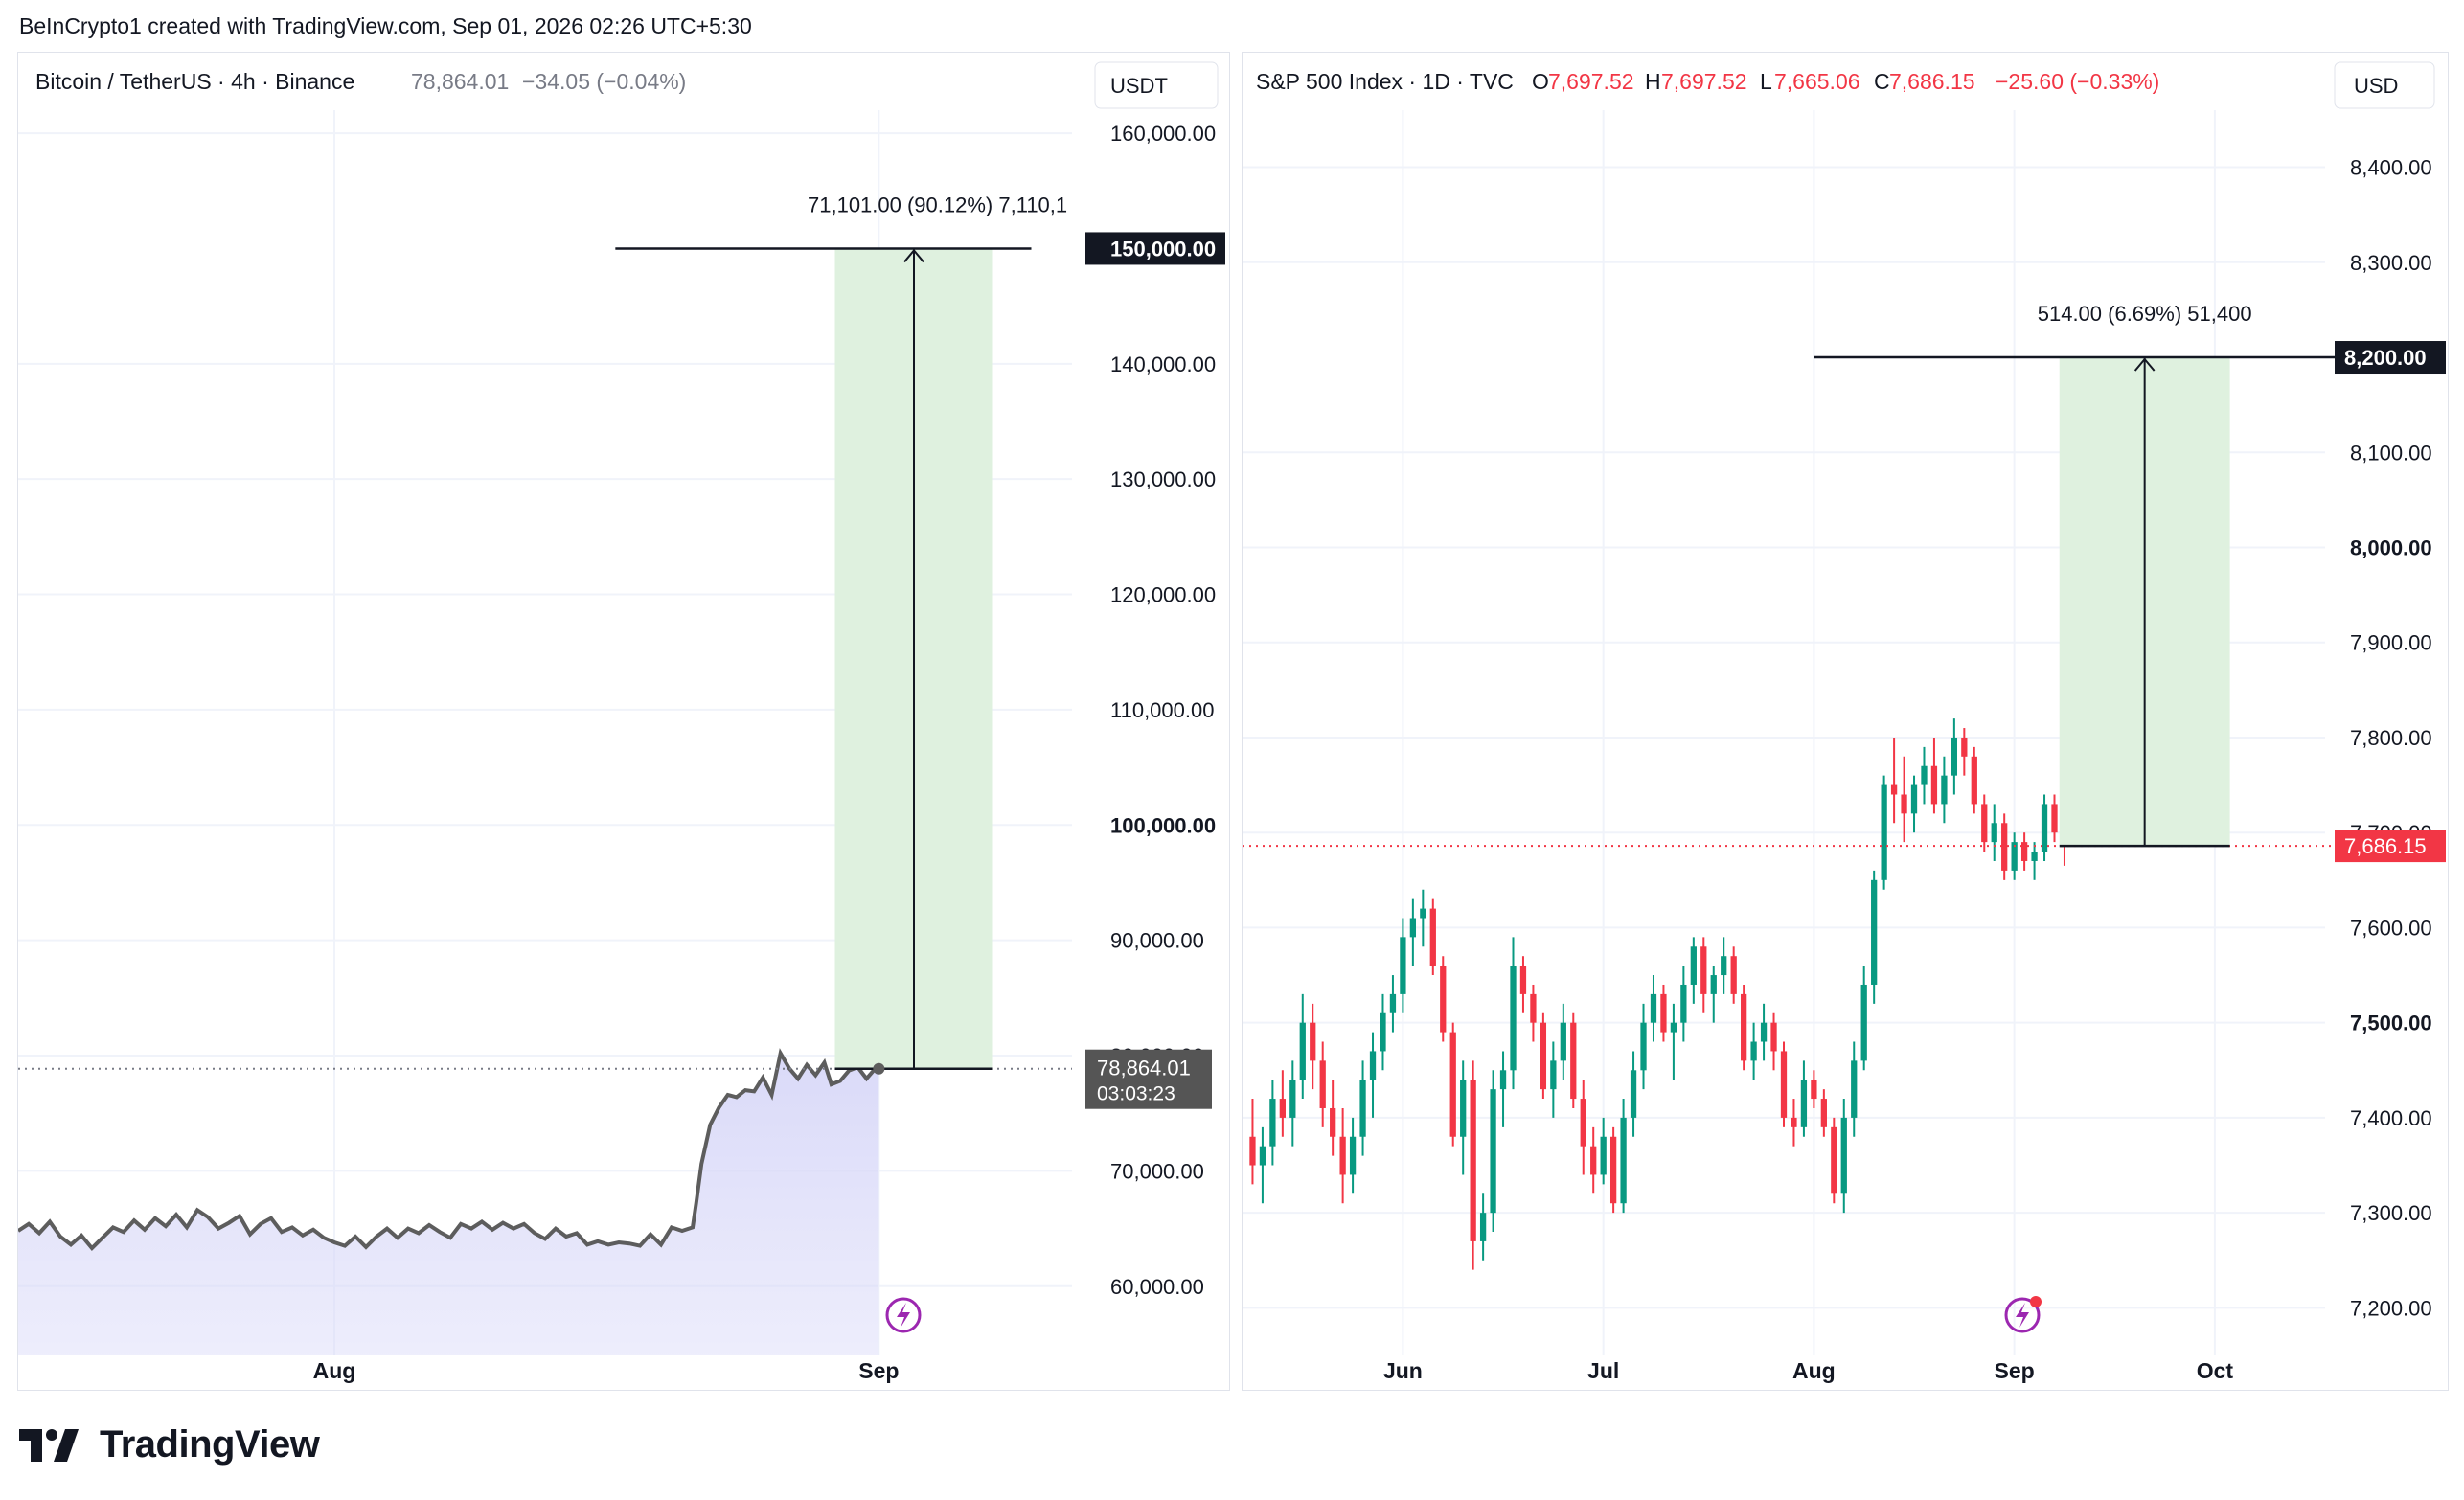  Describe the element at coordinates (1385, 81) in the screenshot. I see `symbol-title: S&P 500 Index · 1D · TVC` at that location.